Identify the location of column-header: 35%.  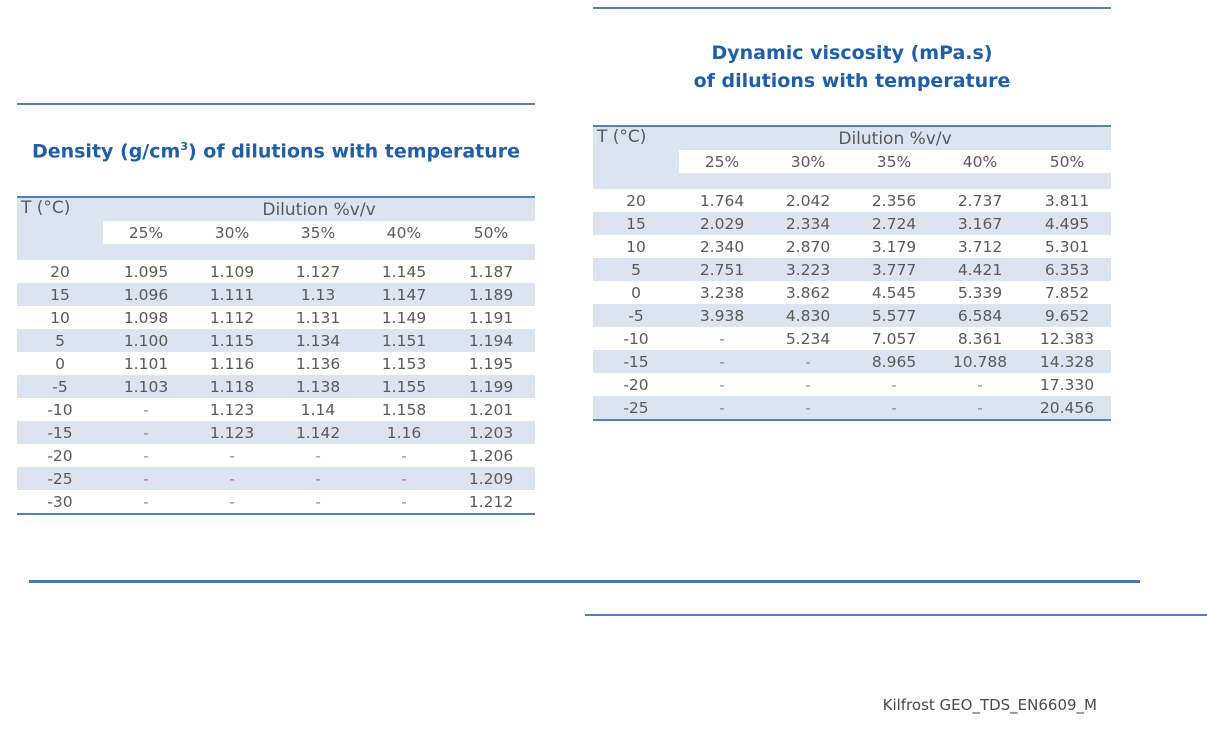
(318, 232).